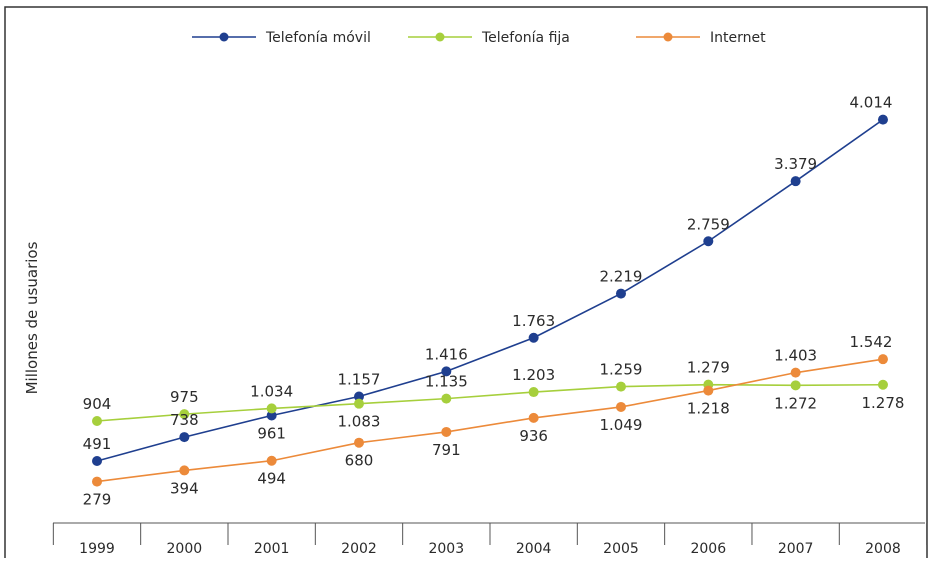 The image size is (939, 562). I want to click on data-label: 936, so click(533, 436).